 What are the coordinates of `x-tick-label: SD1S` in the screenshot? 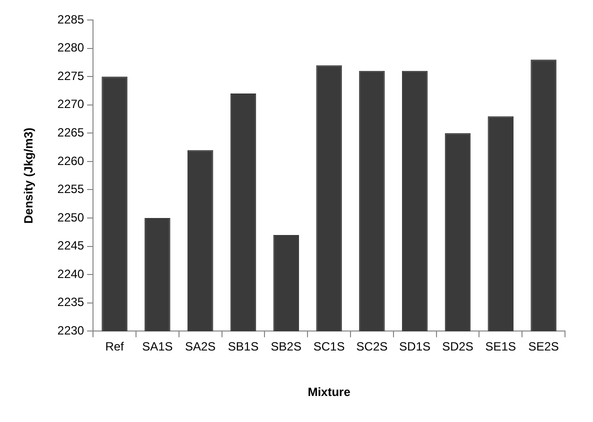 It's located at (415, 347).